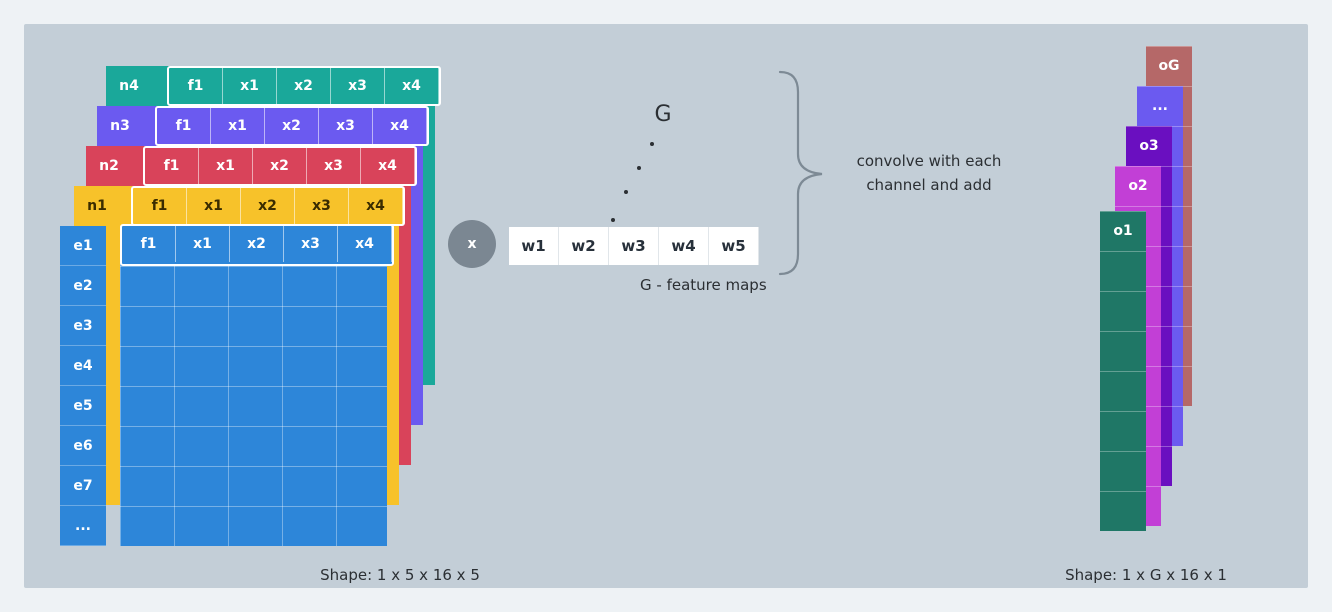 This screenshot has width=1332, height=612. What do you see at coordinates (929, 161) in the screenshot?
I see `brace-text-line1: convolve with each` at bounding box center [929, 161].